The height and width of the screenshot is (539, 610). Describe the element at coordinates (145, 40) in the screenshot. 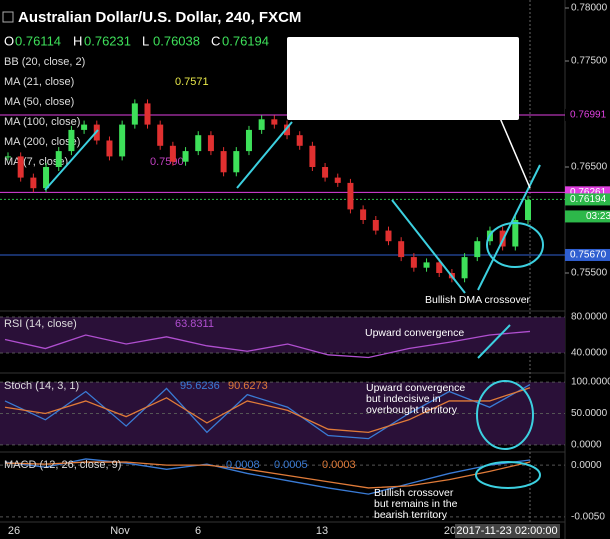

I see `ohlc-letter: L` at that location.